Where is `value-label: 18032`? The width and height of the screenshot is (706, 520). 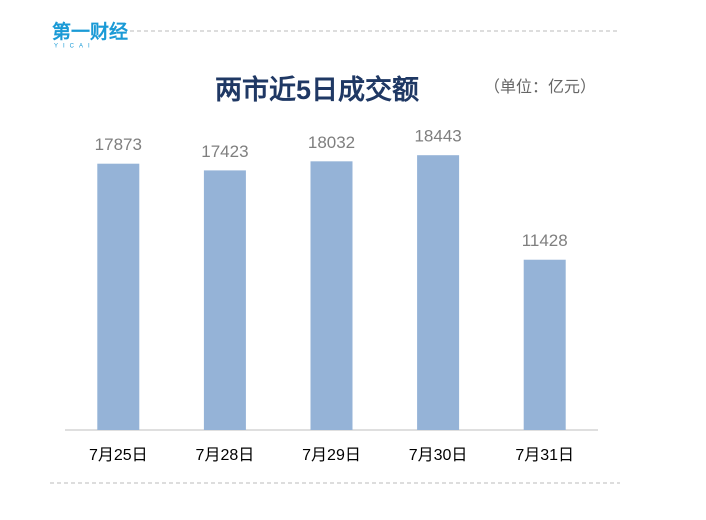 value-label: 18032 is located at coordinates (331, 142).